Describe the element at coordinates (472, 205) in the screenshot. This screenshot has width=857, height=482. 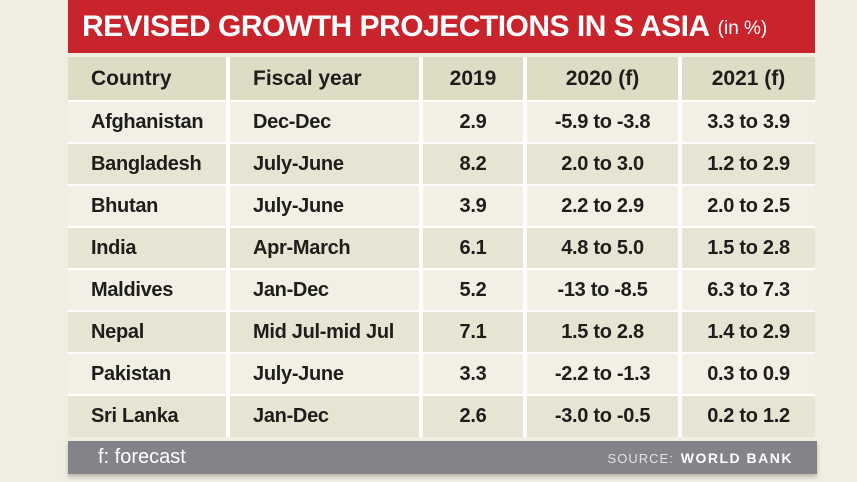
I see `value-cell: 3.9` at that location.